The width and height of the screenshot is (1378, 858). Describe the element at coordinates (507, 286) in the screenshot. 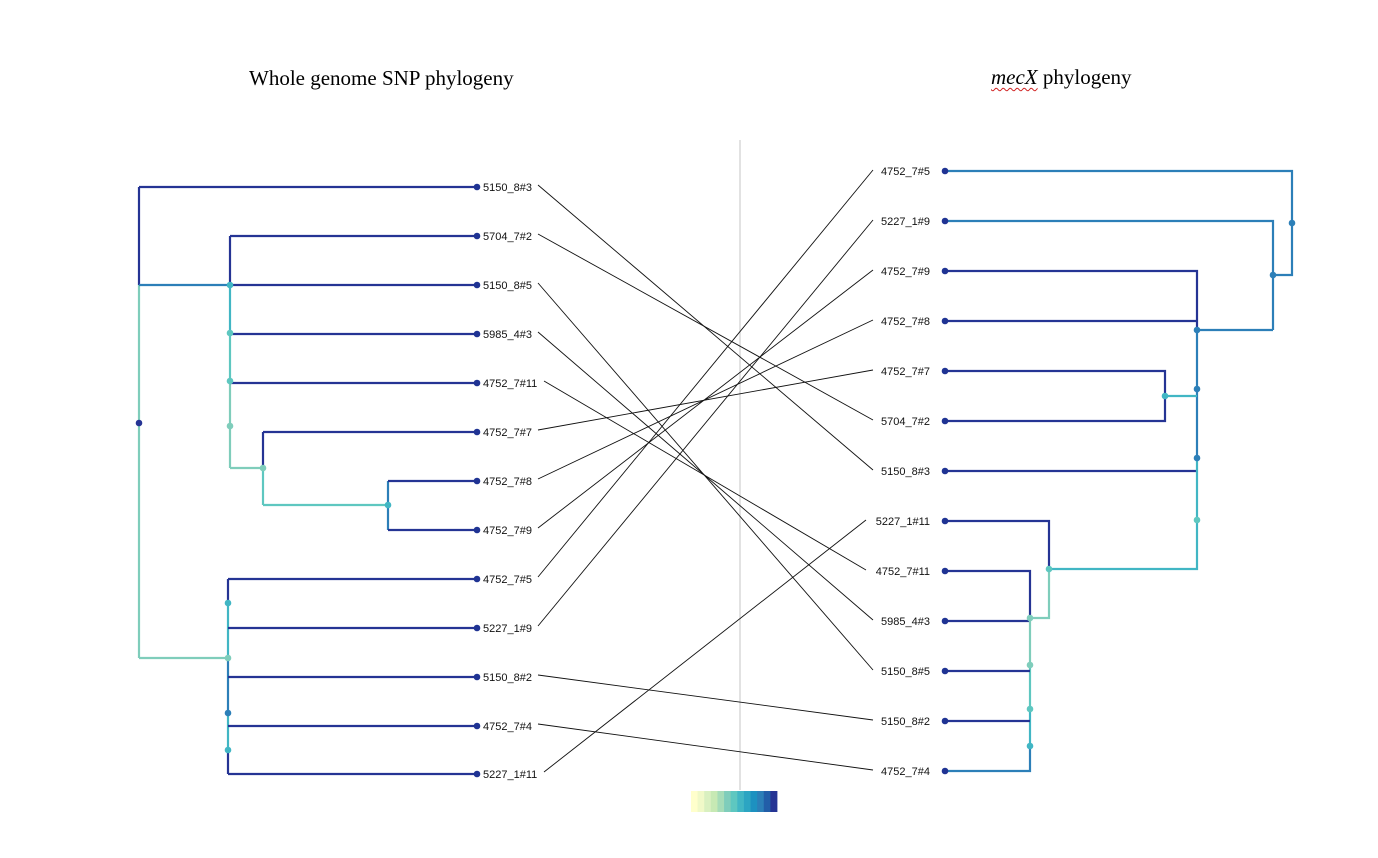

I see `left-tip-label: 5150_8#5` at that location.